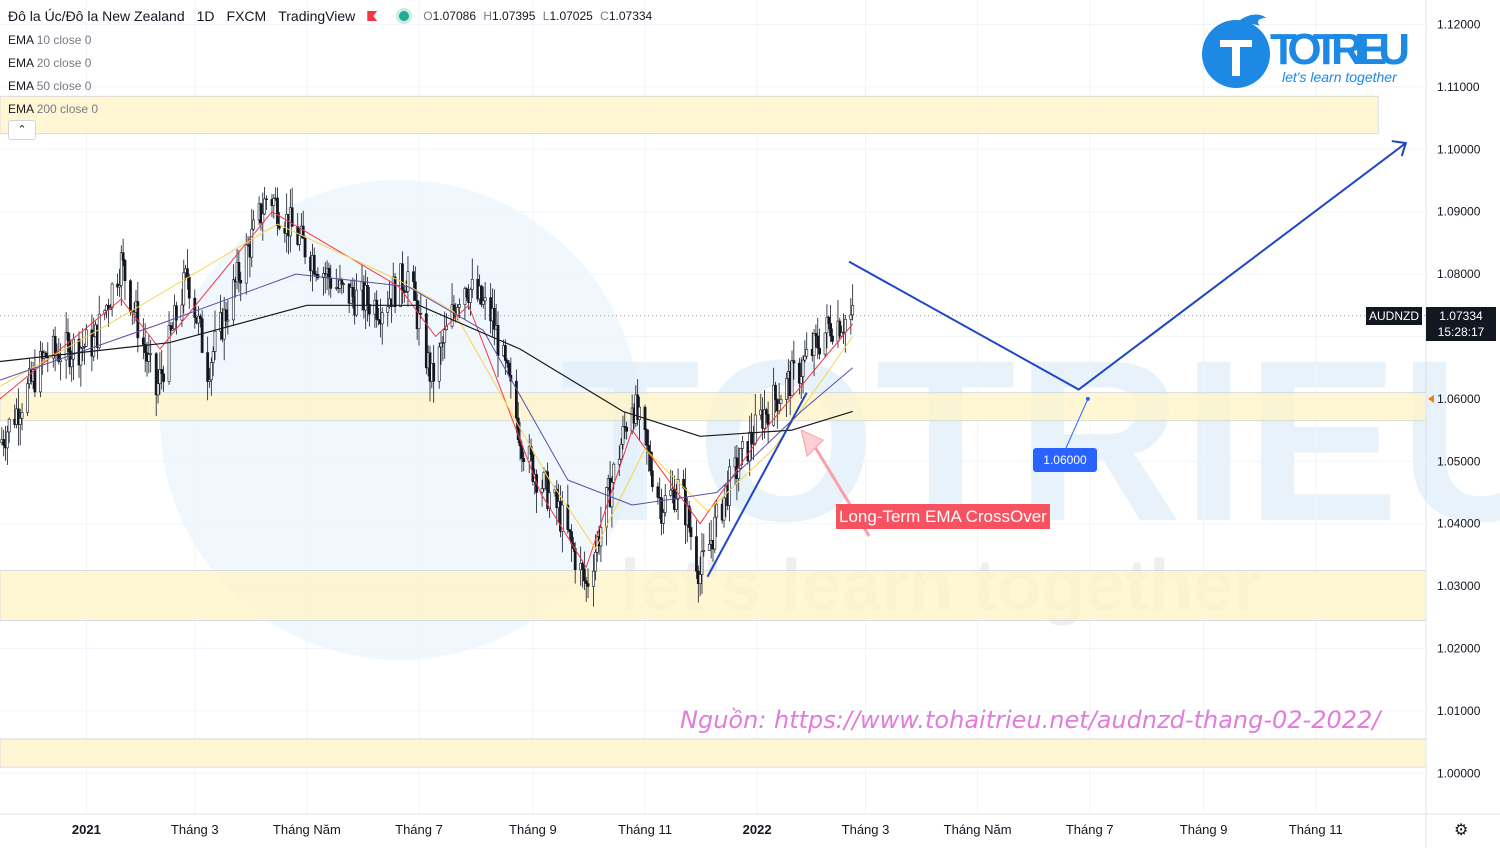 Image resolution: width=1500 pixels, height=853 pixels. I want to click on time-tick-label: Tháng 11, so click(645, 829).